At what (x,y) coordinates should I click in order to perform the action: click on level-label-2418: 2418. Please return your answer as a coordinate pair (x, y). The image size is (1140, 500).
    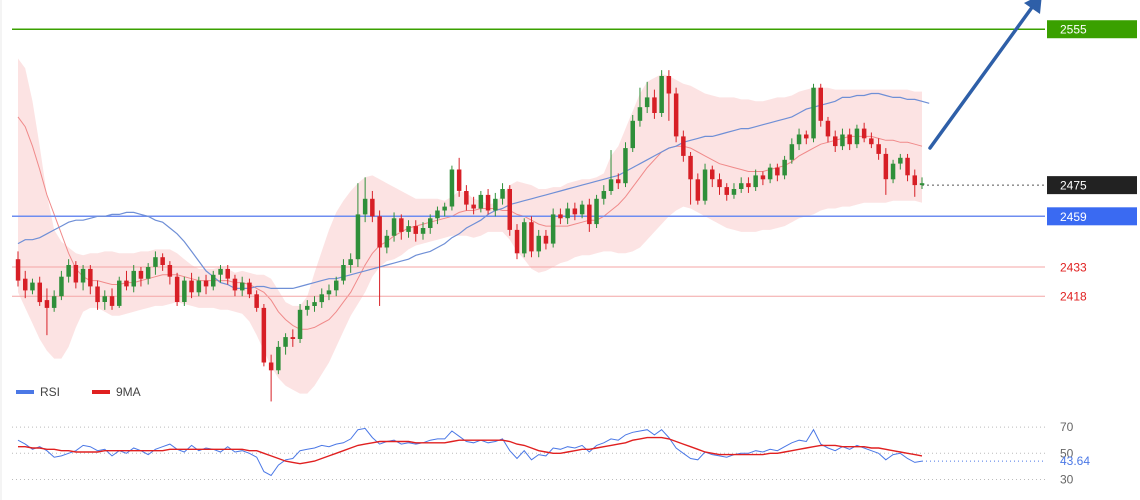
    Looking at the image, I should click on (1073, 297).